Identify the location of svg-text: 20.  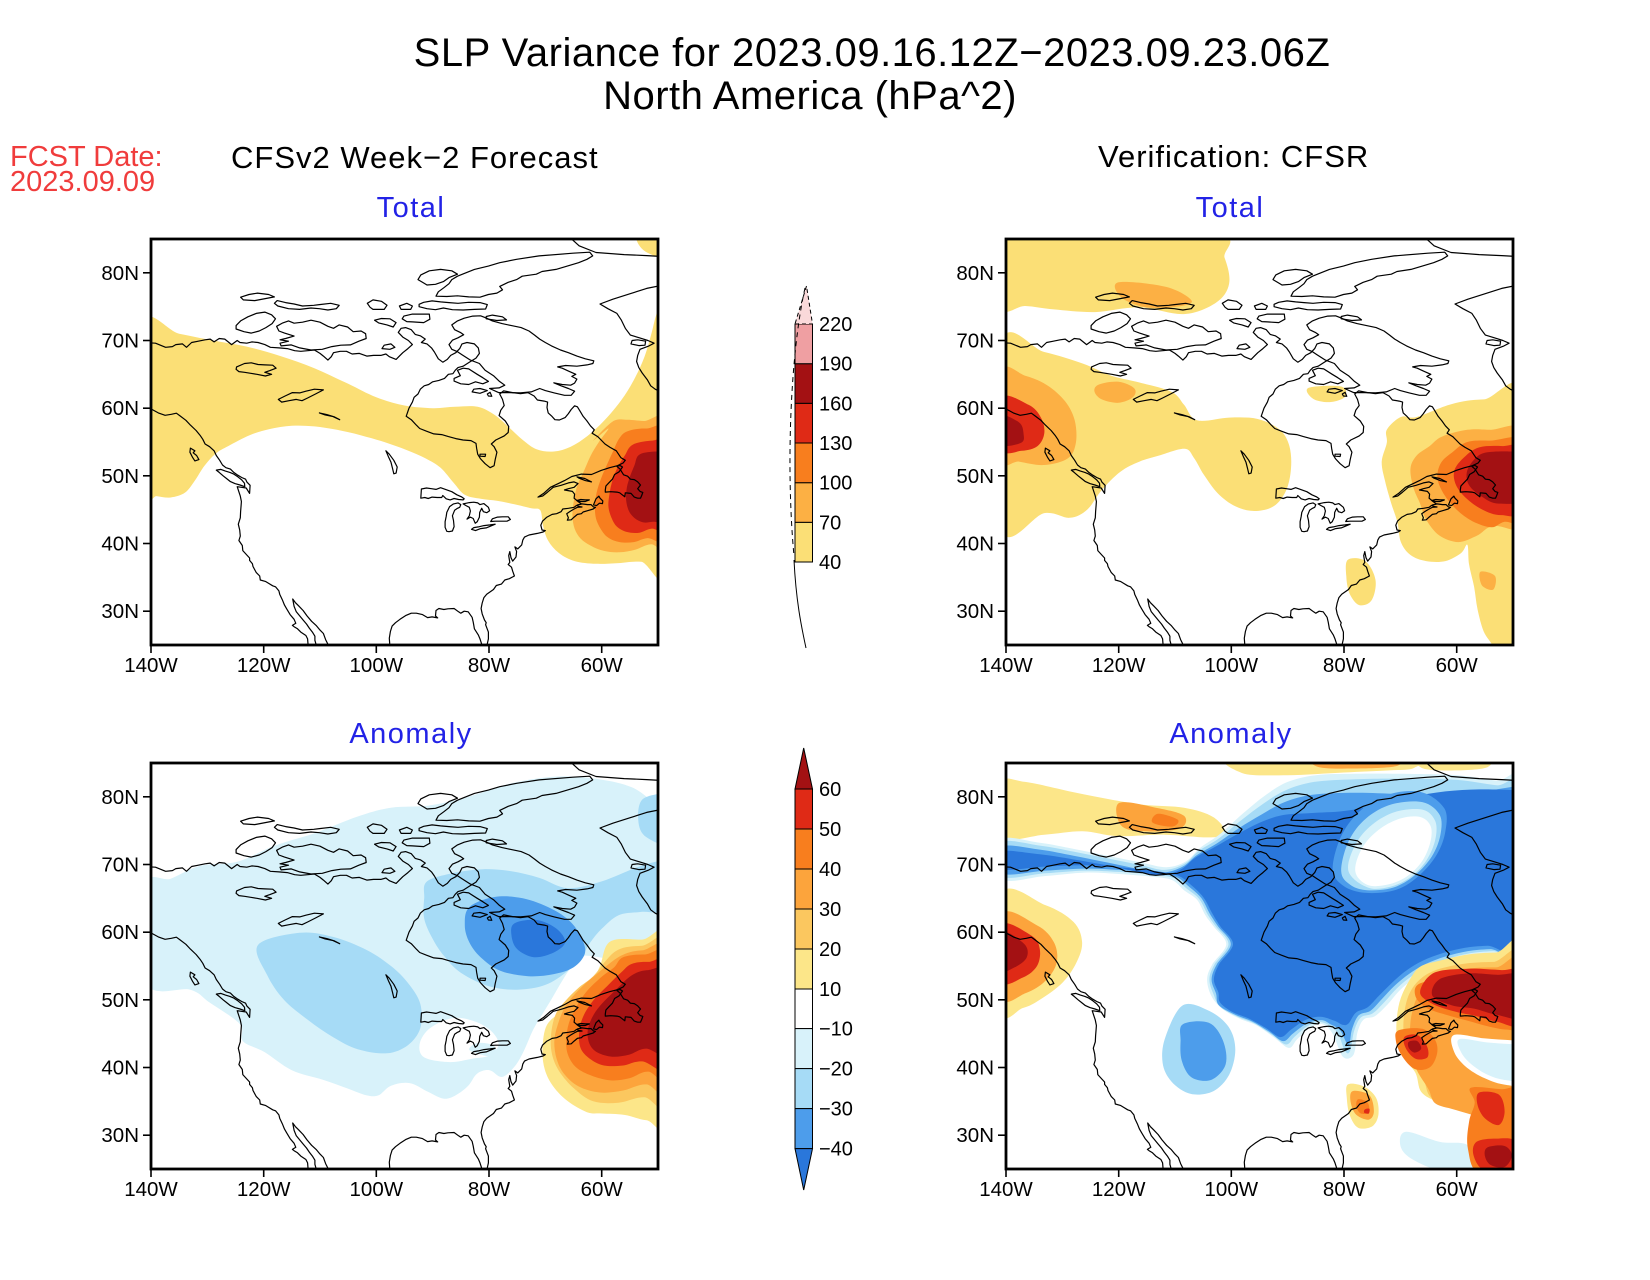
(830, 950).